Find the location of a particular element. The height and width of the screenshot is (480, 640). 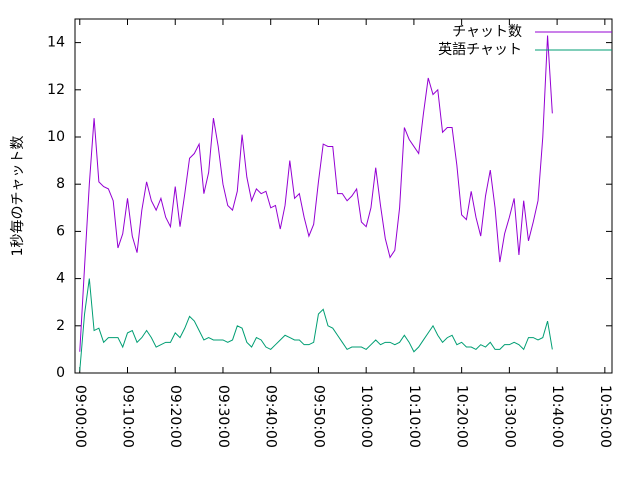

series-line is located at coordinates (316, 324).